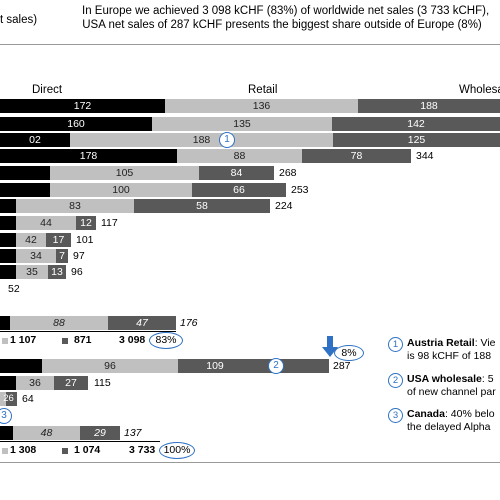  I want to click on bar-total-label: 96, so click(77, 272).